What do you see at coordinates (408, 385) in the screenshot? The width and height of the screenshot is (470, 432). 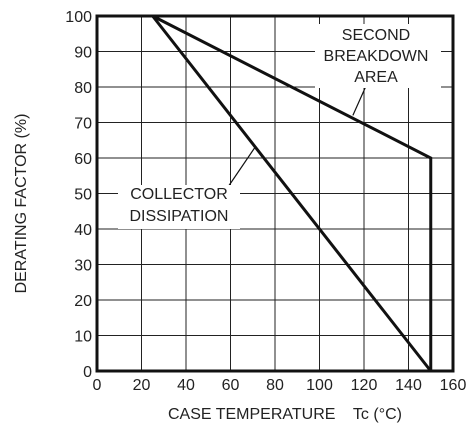 I see `x-tick-label: 140` at bounding box center [408, 385].